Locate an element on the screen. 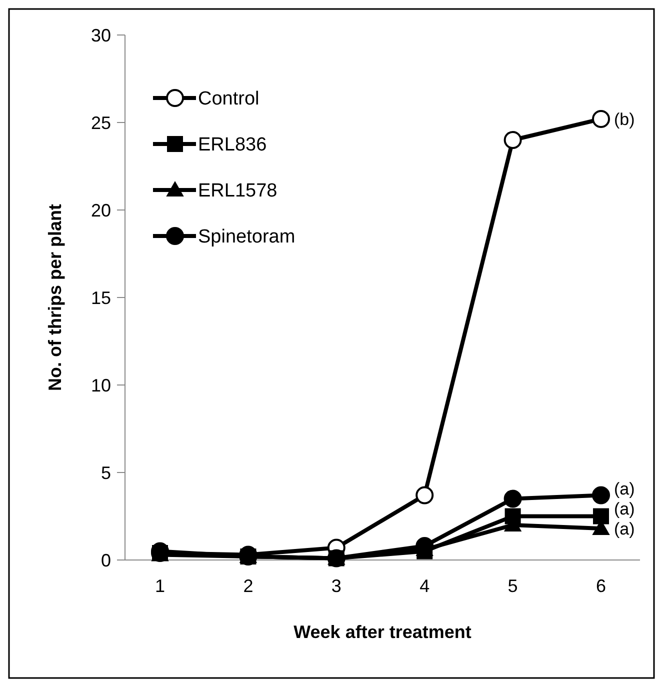  y-tick-label: 20 is located at coordinates (100, 210).